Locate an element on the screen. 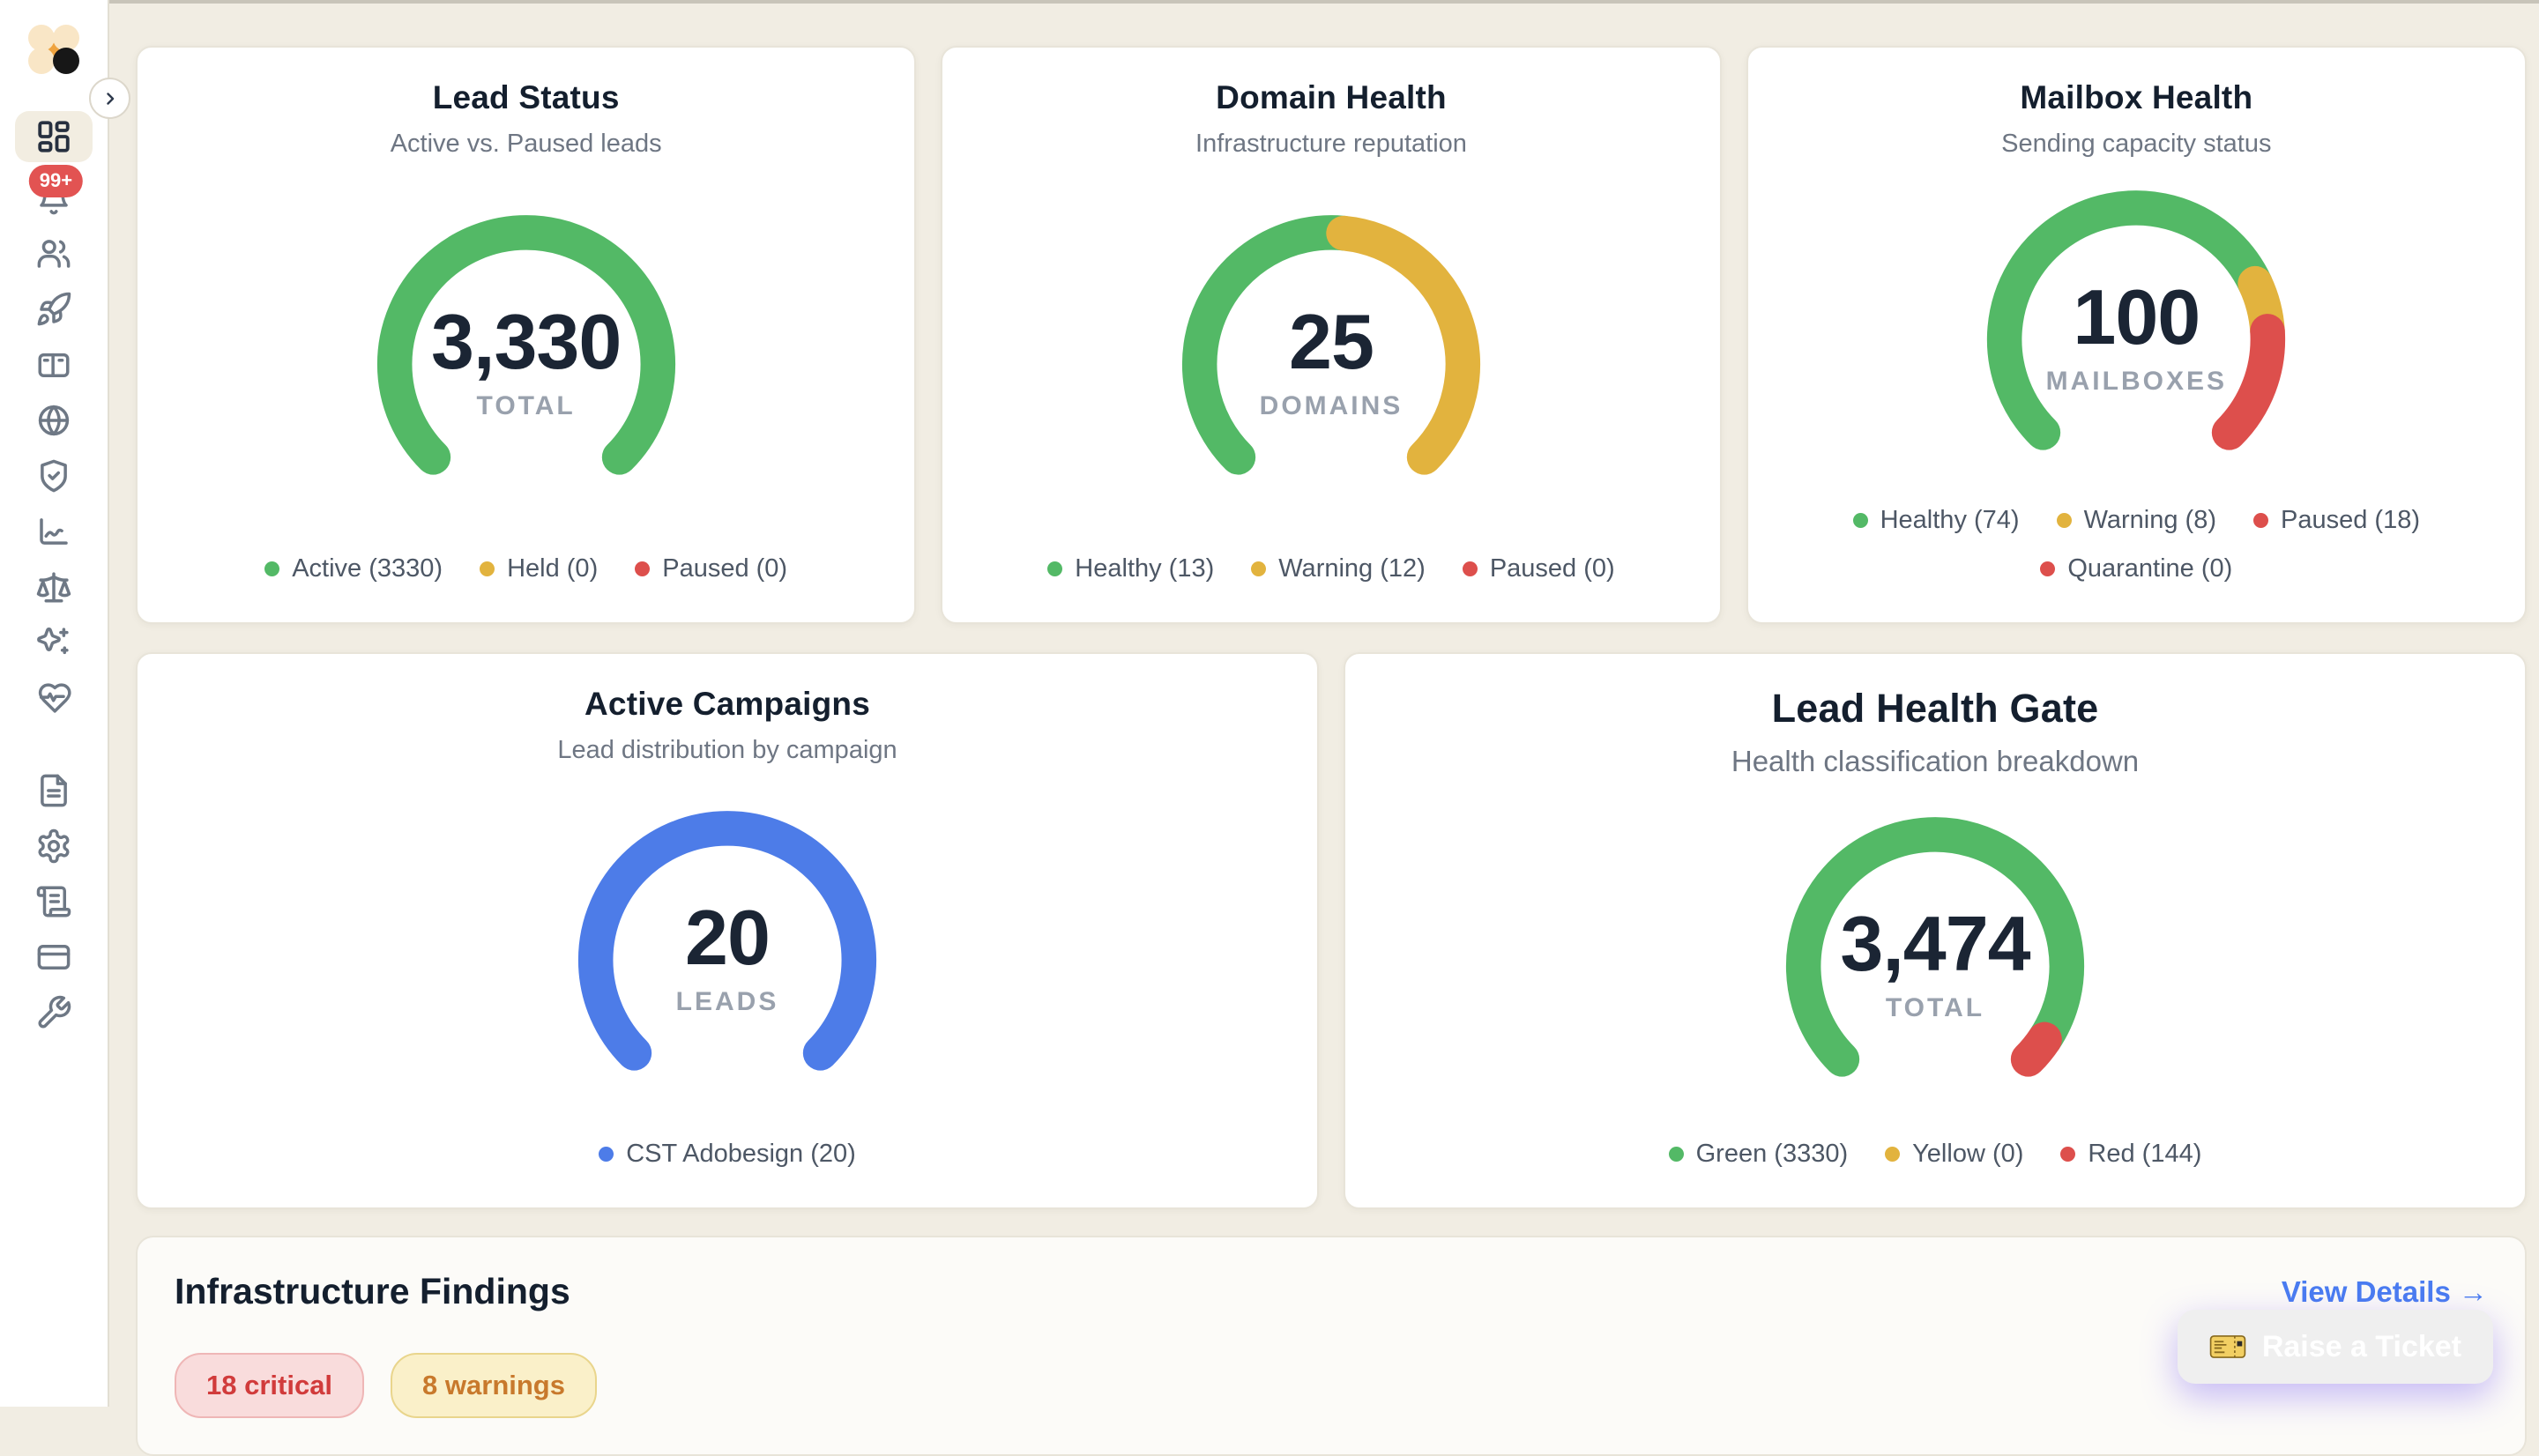  sidebar-item-health is located at coordinates (53, 698).